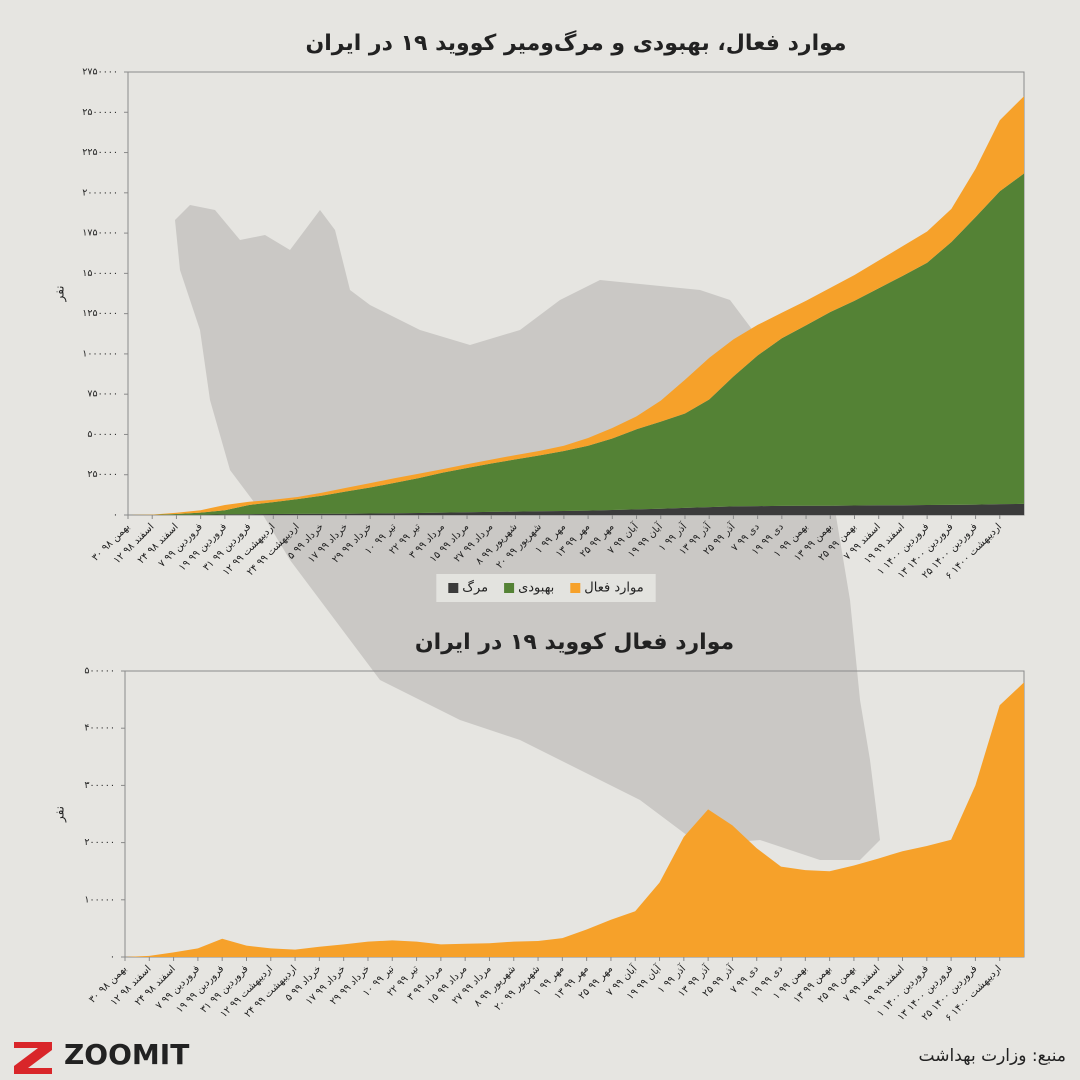 Image resolution: width=1080 pixels, height=1080 pixels. What do you see at coordinates (33, 1058) in the screenshot?
I see `logo-icon` at bounding box center [33, 1058].